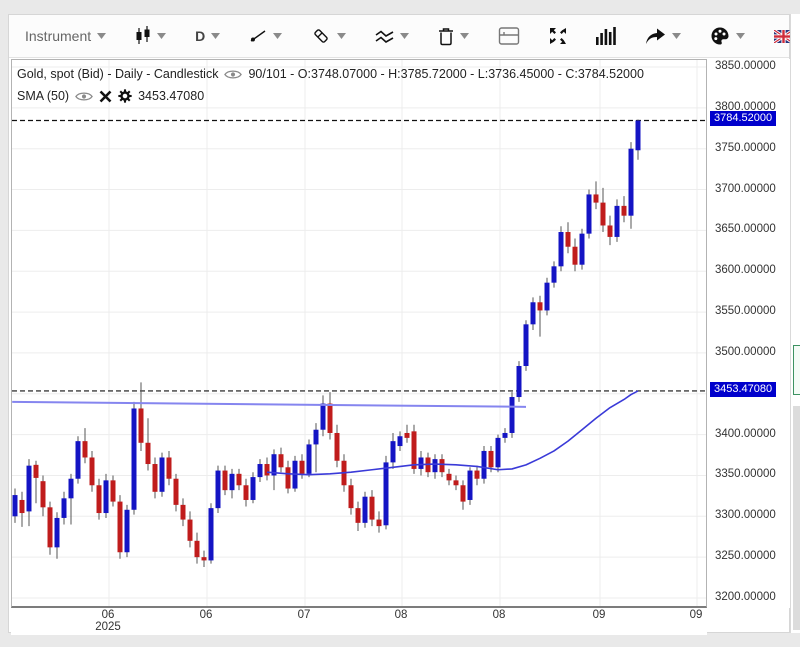 The image size is (800, 647). I want to click on share-button, so click(663, 36).